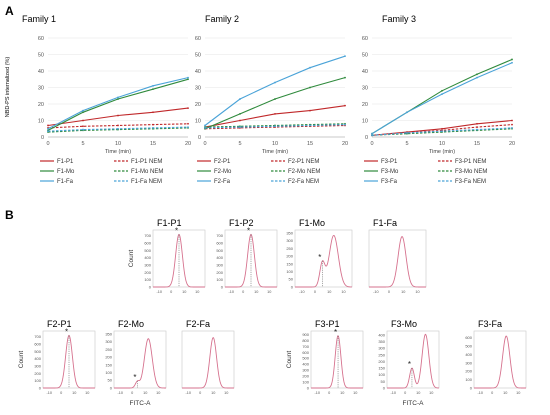 This screenshot has height=415, width=550. Describe the element at coordinates (223, 172) in the screenshot. I see `legend-label-f2-mo: F2-Mo` at that location.